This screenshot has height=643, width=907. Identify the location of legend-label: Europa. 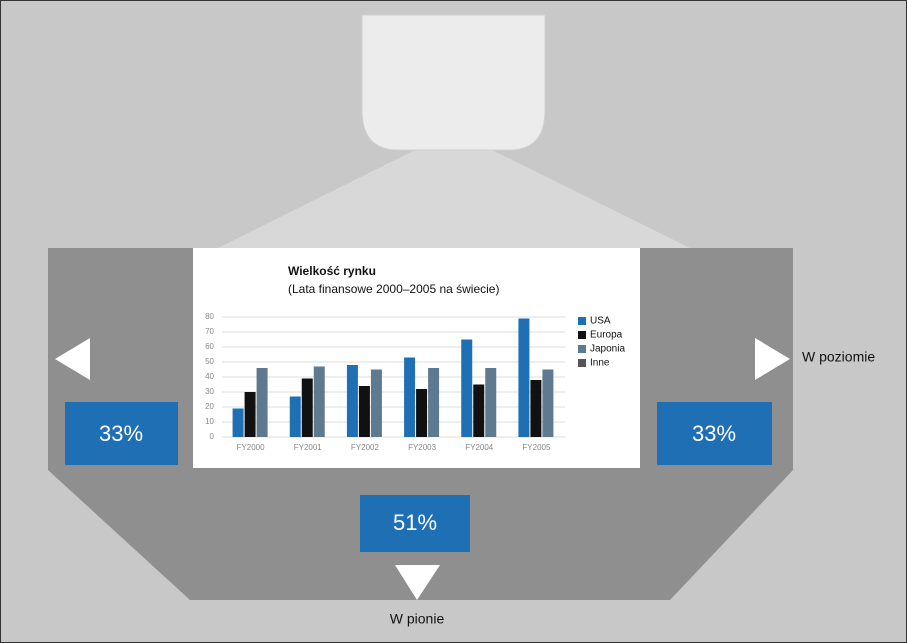
(606, 335).